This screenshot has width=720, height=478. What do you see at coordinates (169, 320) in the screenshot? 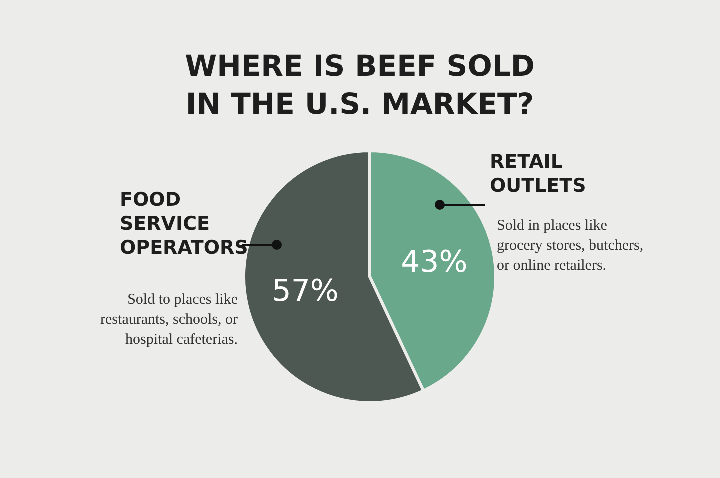
I see `text: Sold to places like restaurants, schools, or hospital cafeterias.` at bounding box center [169, 320].